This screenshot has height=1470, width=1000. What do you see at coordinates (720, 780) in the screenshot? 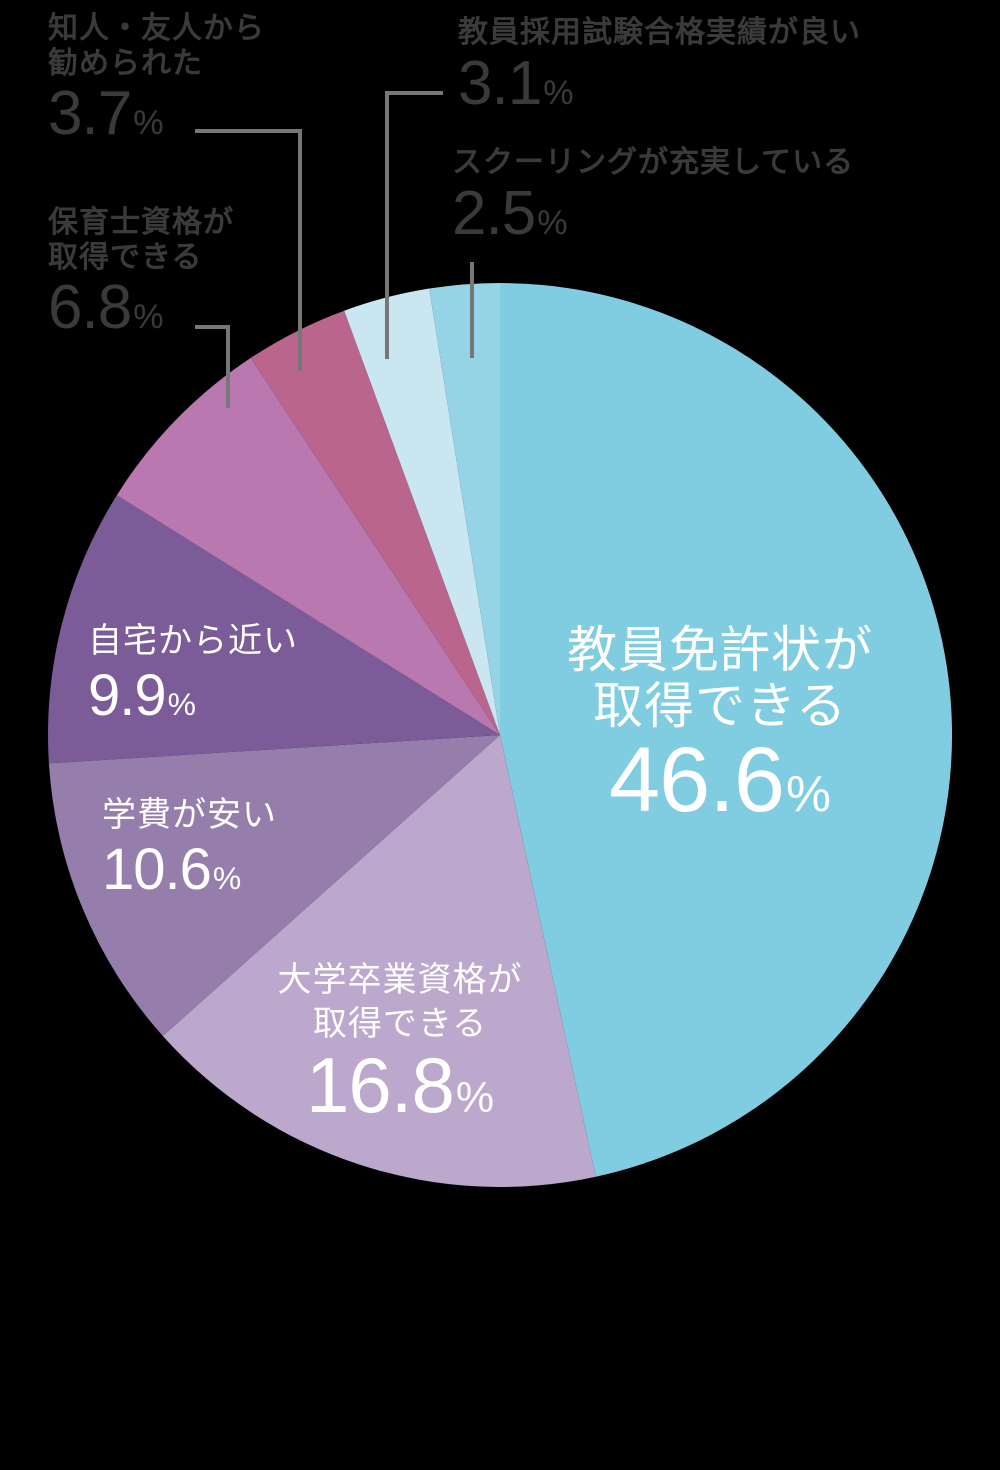
I see `label-value: 46.6%` at bounding box center [720, 780].